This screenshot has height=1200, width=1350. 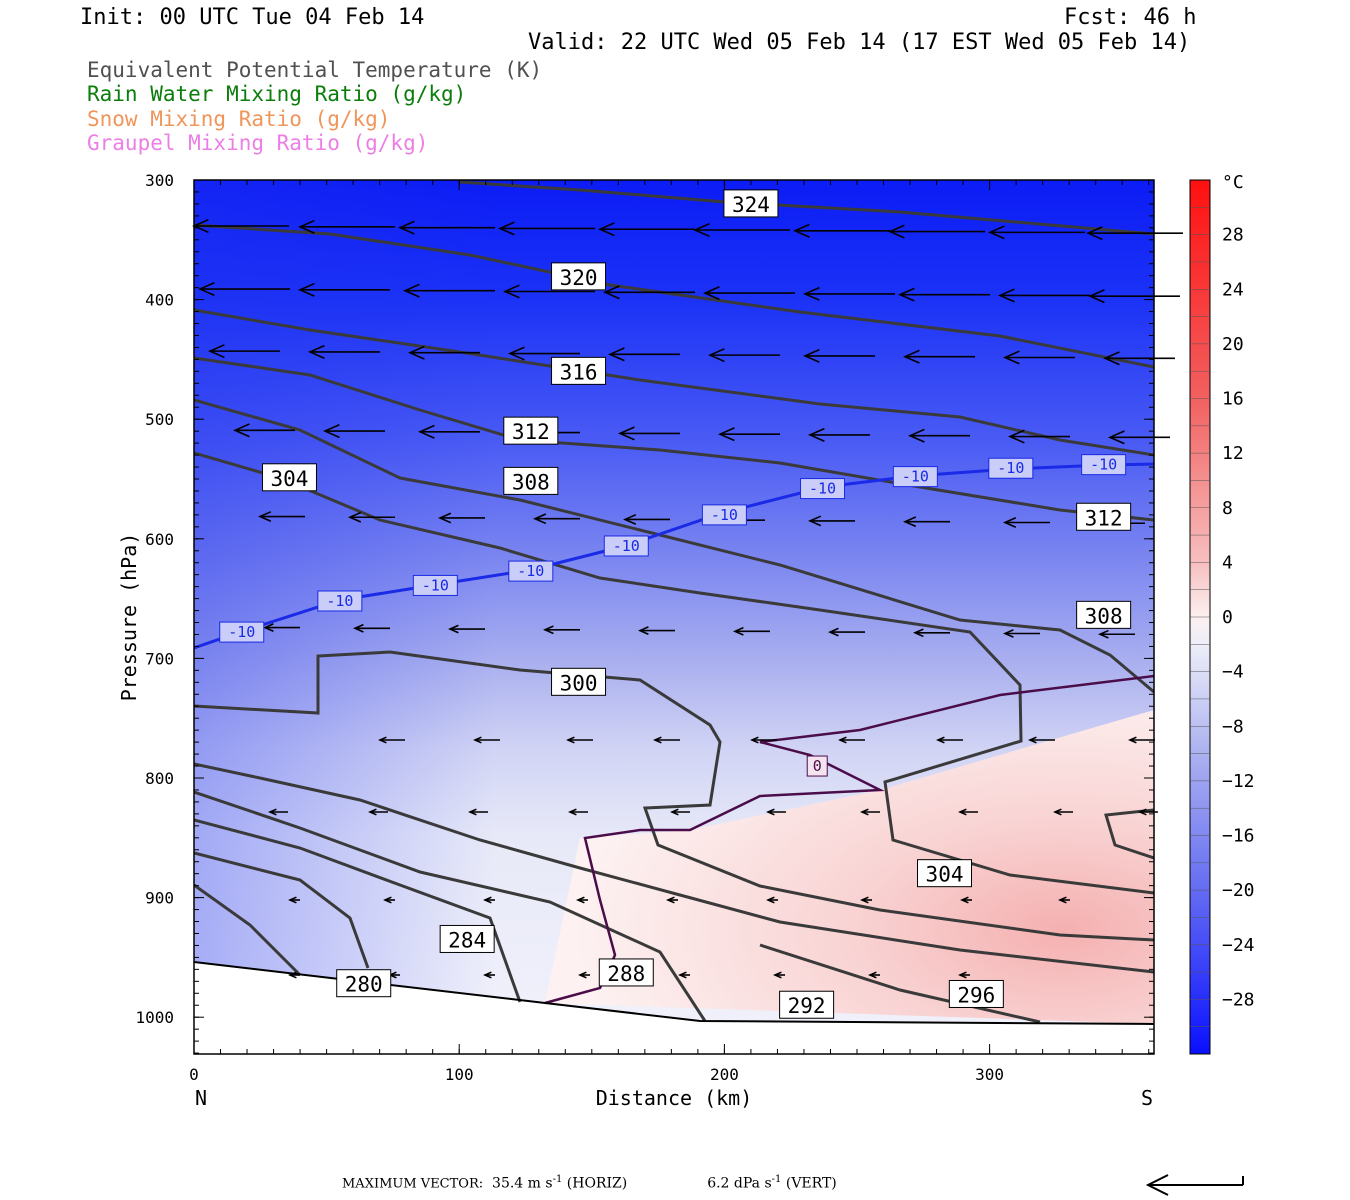 I want to click on isotherm-label: 0, so click(x=817, y=766).